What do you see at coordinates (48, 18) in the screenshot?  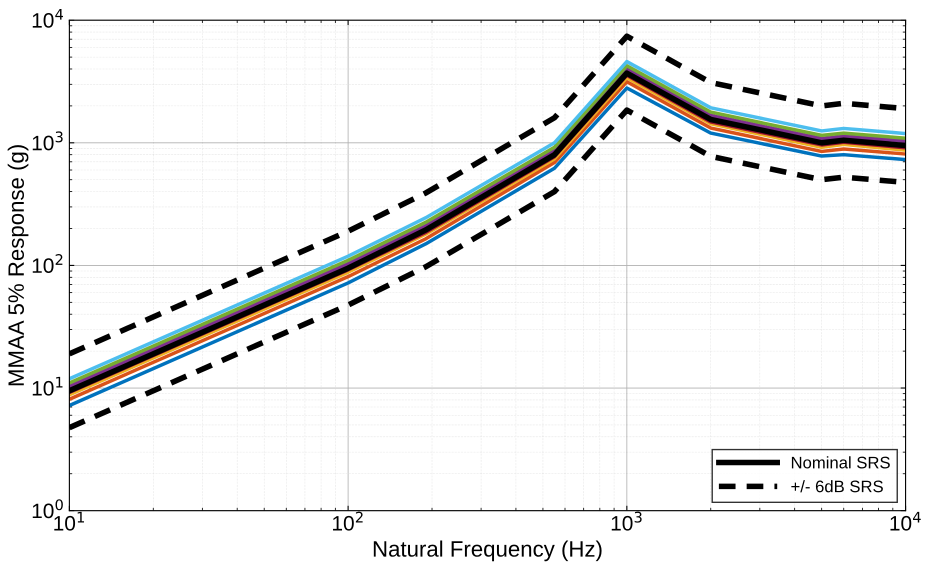 I see `y-tick-label: 10$^{4}$` at bounding box center [48, 18].